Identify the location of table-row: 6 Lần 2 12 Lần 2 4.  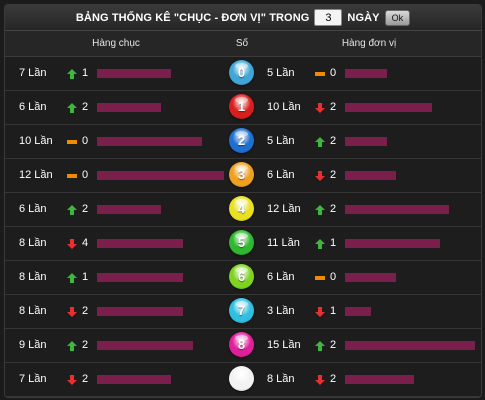
(243, 210).